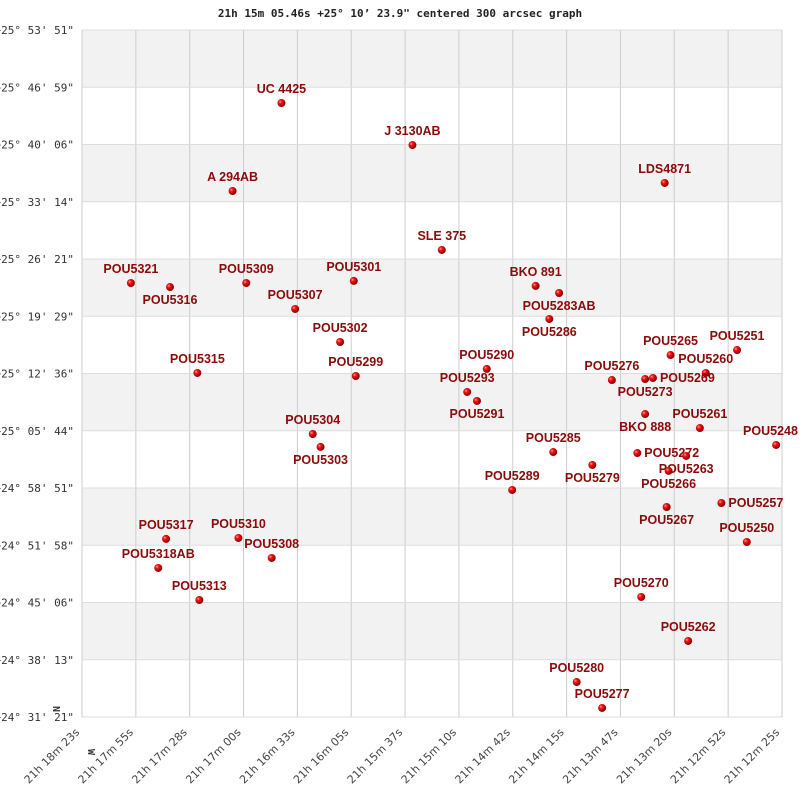  I want to click on star: POU5307, so click(295, 300).